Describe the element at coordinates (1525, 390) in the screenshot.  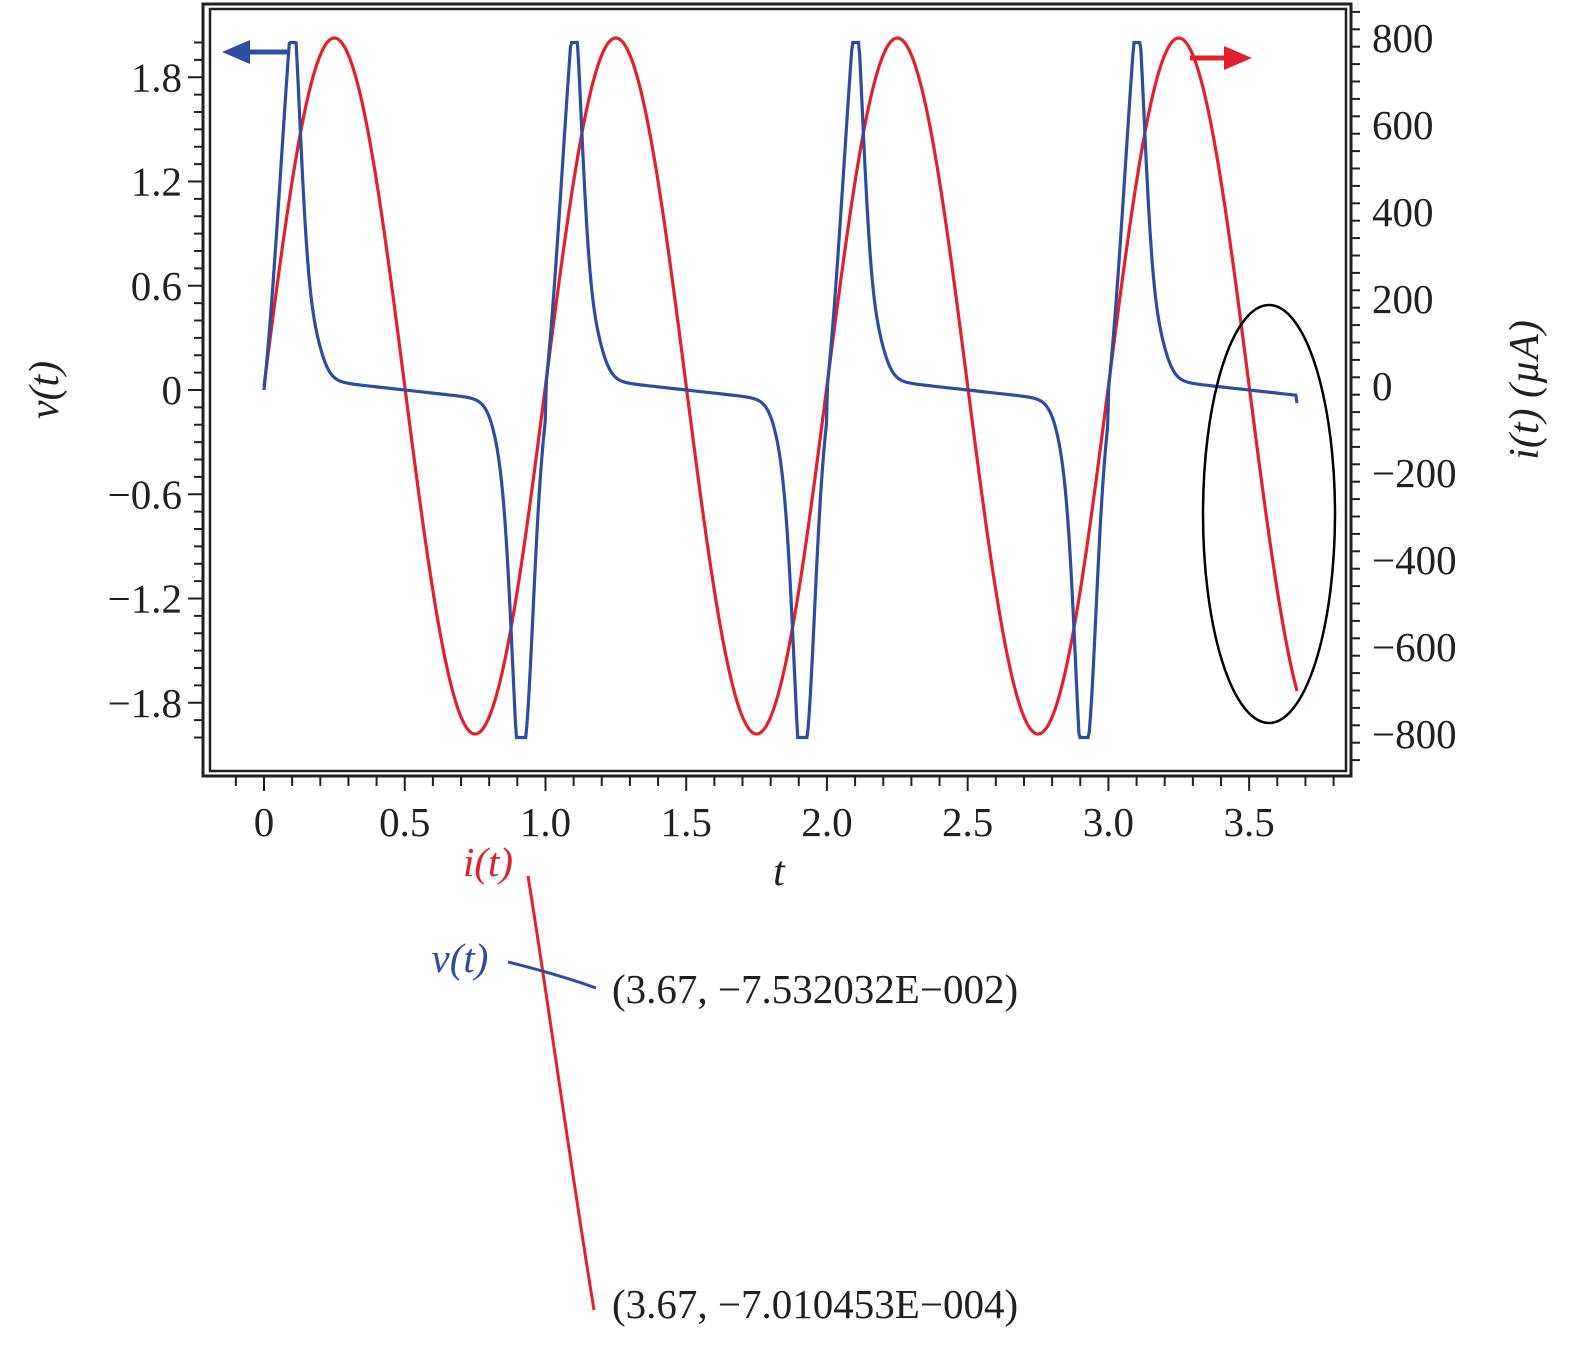
I see `y-axis-right-title: i(t) (µA)` at that location.